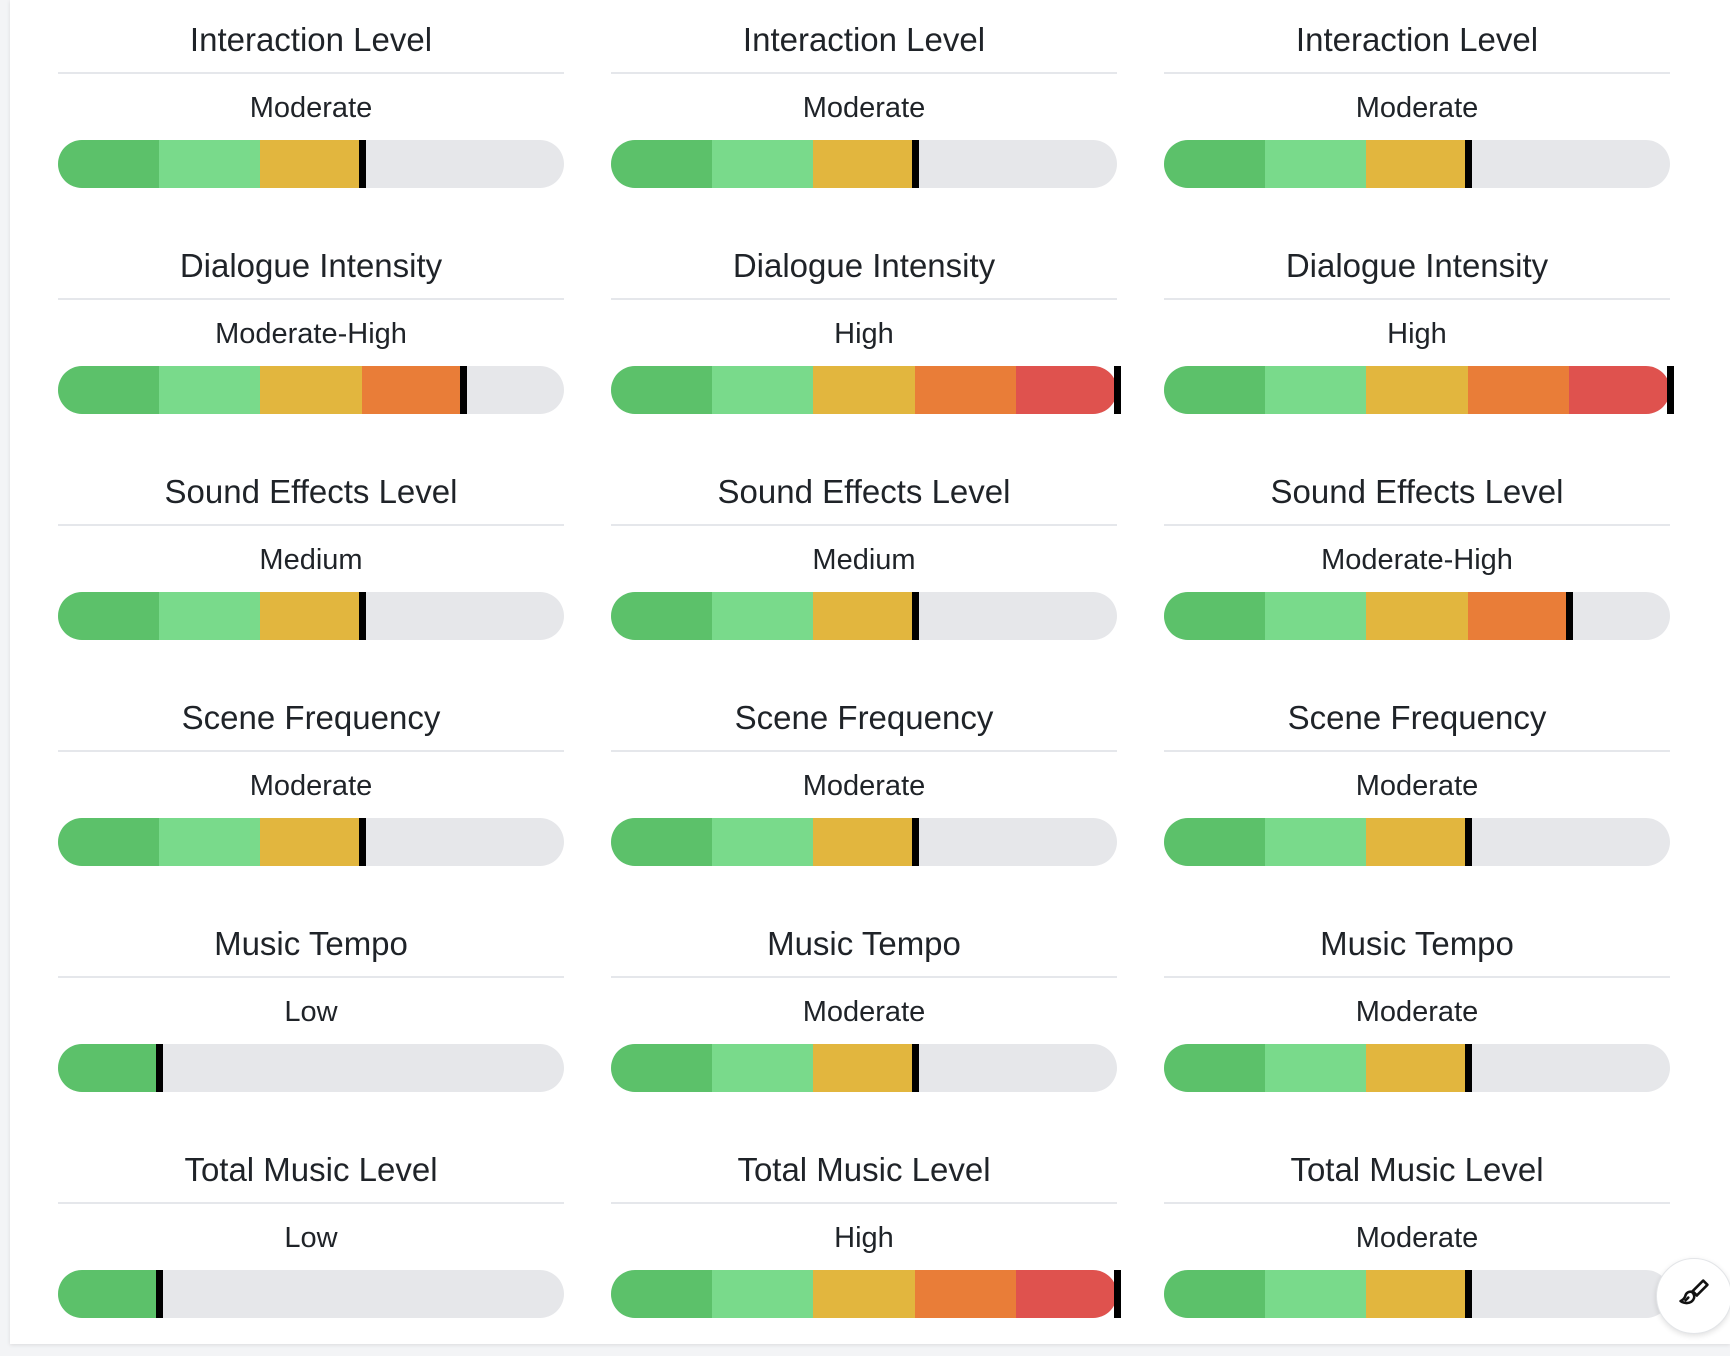 Image resolution: width=1730 pixels, height=1356 pixels. I want to click on metric-card: Total Music Level Moderate, so click(1417, 1243).